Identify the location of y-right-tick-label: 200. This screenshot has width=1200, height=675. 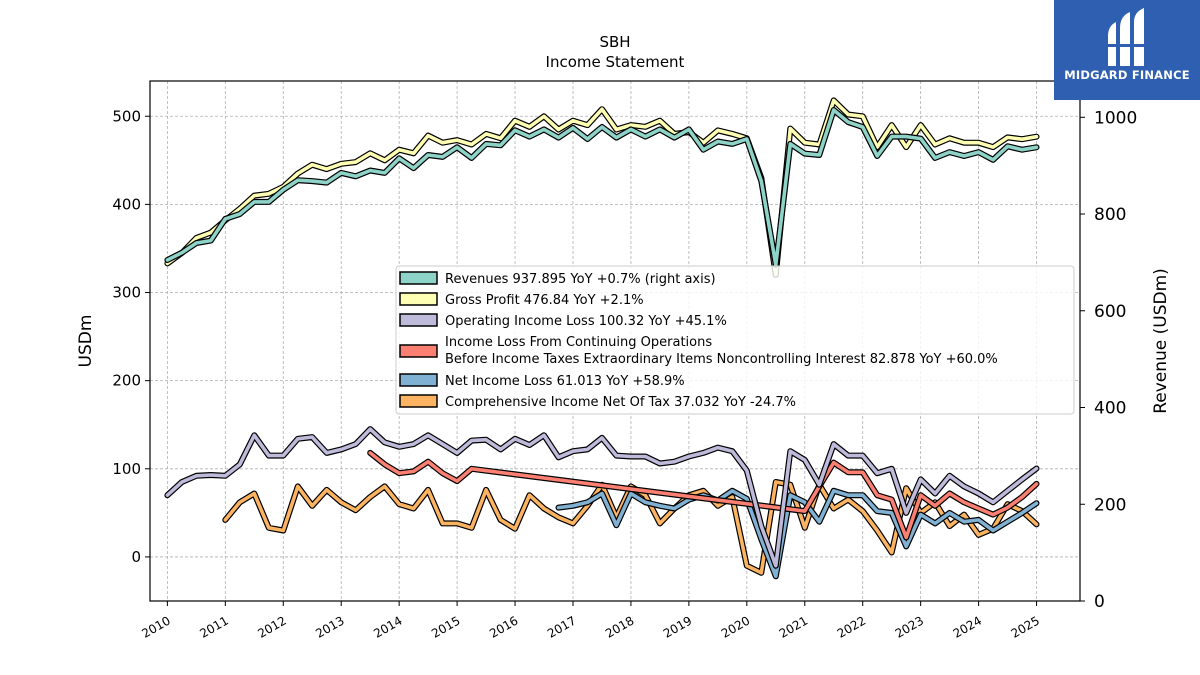
(1110, 505).